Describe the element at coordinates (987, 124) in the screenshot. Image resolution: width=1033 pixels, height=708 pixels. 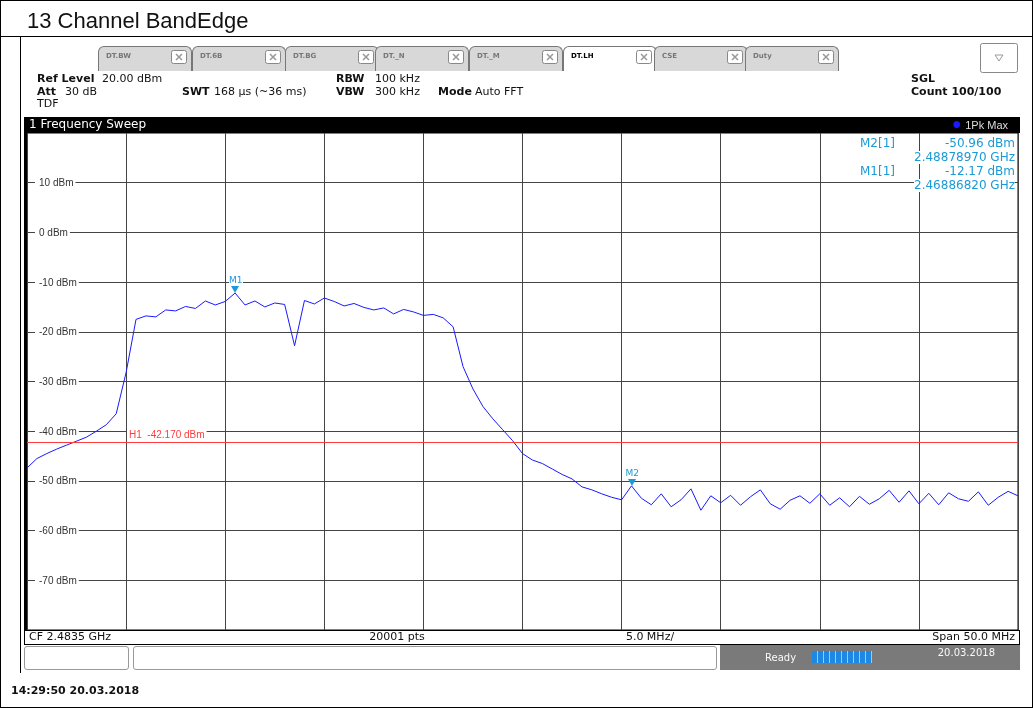
I see `legend-label: 1Pk Max` at that location.